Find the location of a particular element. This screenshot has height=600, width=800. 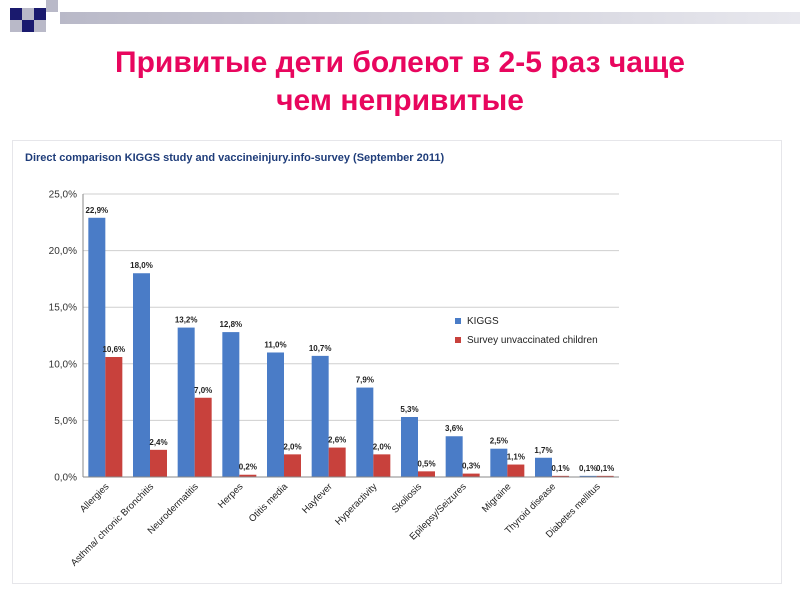

data-label-survey: 7,0% is located at coordinates (203, 390).